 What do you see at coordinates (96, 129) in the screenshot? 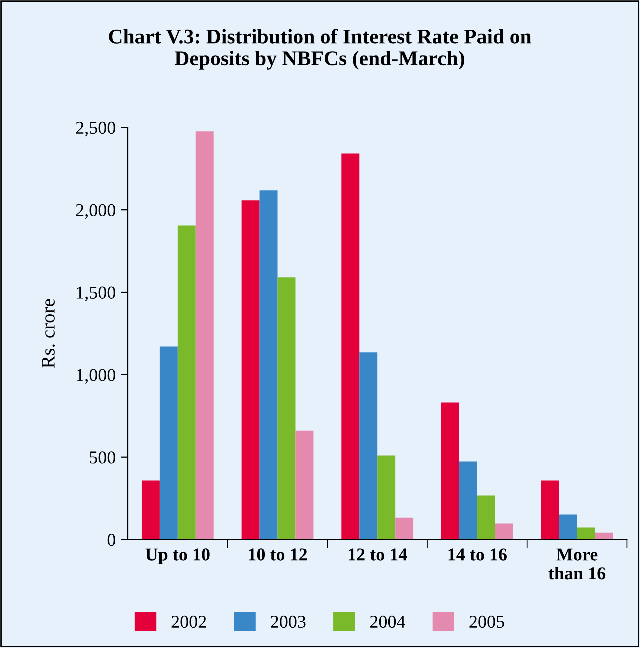
I see `y-tick-label: 2,500` at bounding box center [96, 129].